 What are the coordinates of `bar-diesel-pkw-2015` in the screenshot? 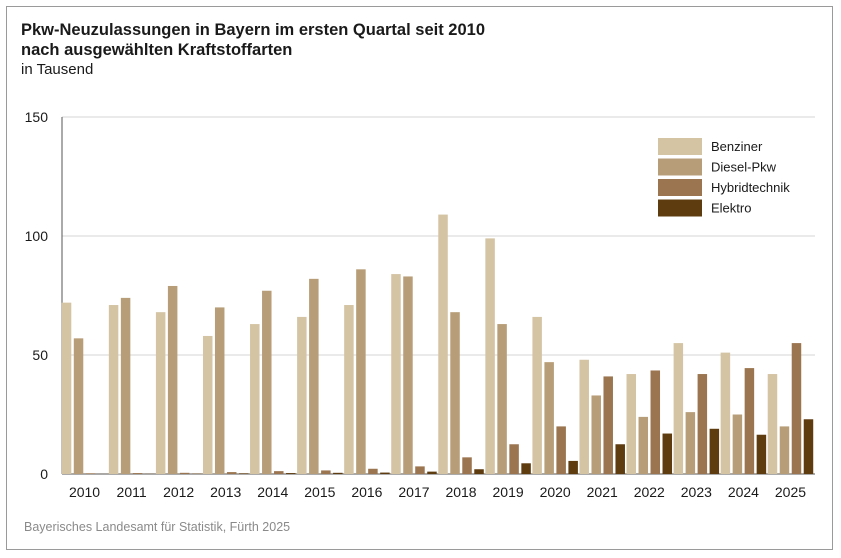 It's located at (314, 376).